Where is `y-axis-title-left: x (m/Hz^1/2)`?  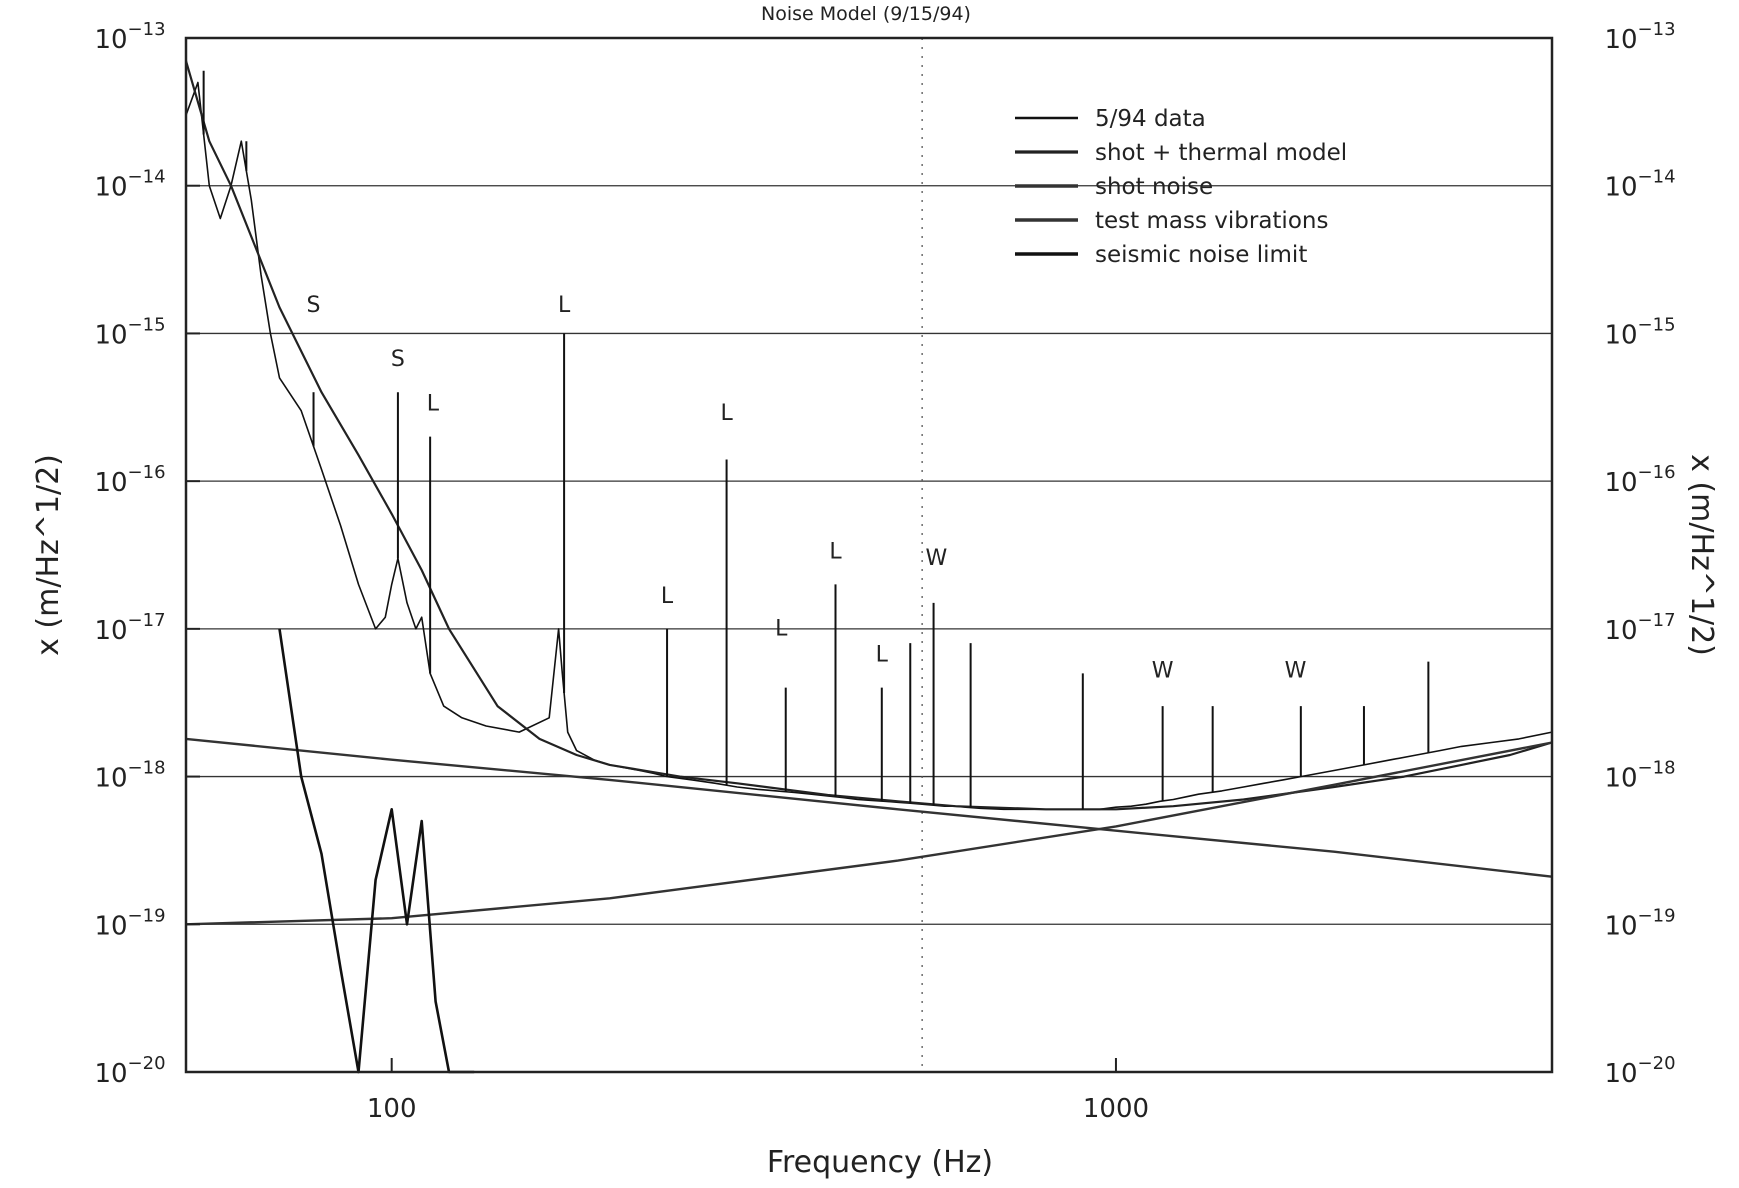
y-axis-title-left: x (m/Hz^1/2) is located at coordinates (48, 555).